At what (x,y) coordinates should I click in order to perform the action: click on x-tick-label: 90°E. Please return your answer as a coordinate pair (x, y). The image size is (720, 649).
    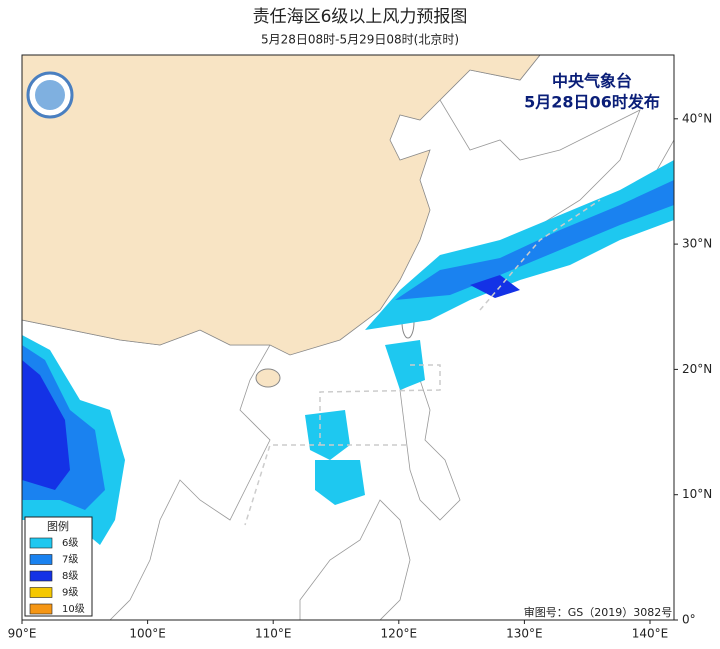
    Looking at the image, I should click on (22, 634).